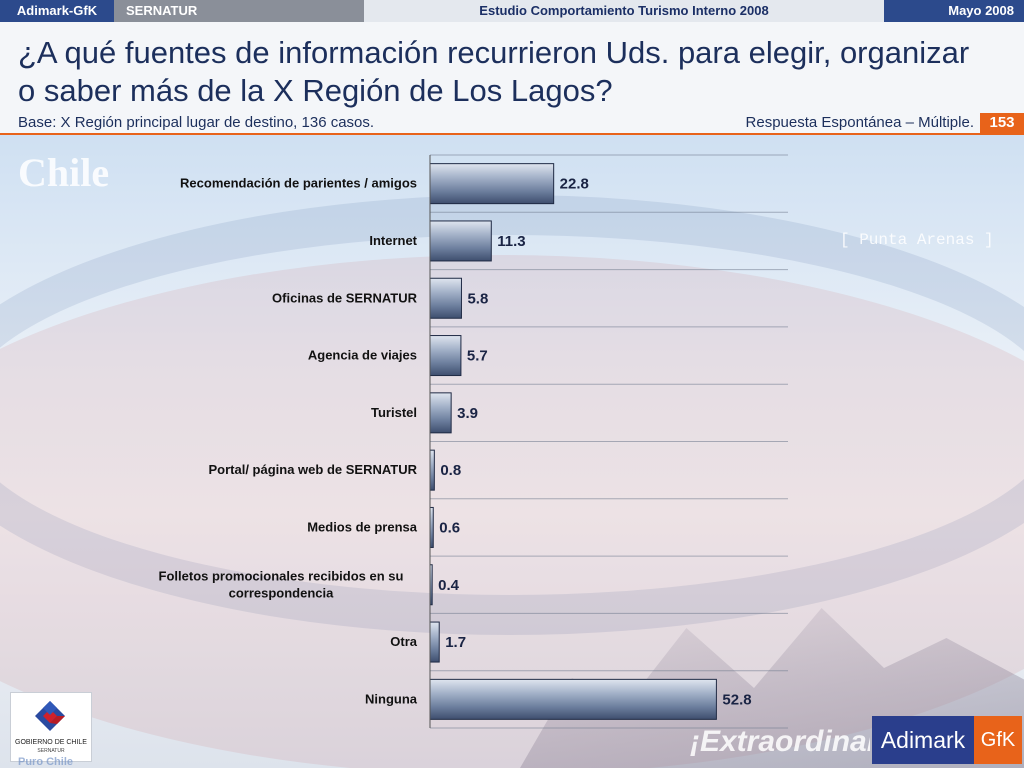 This screenshot has width=1024, height=768. I want to click on chart-value-label: 1.7, so click(455, 642).